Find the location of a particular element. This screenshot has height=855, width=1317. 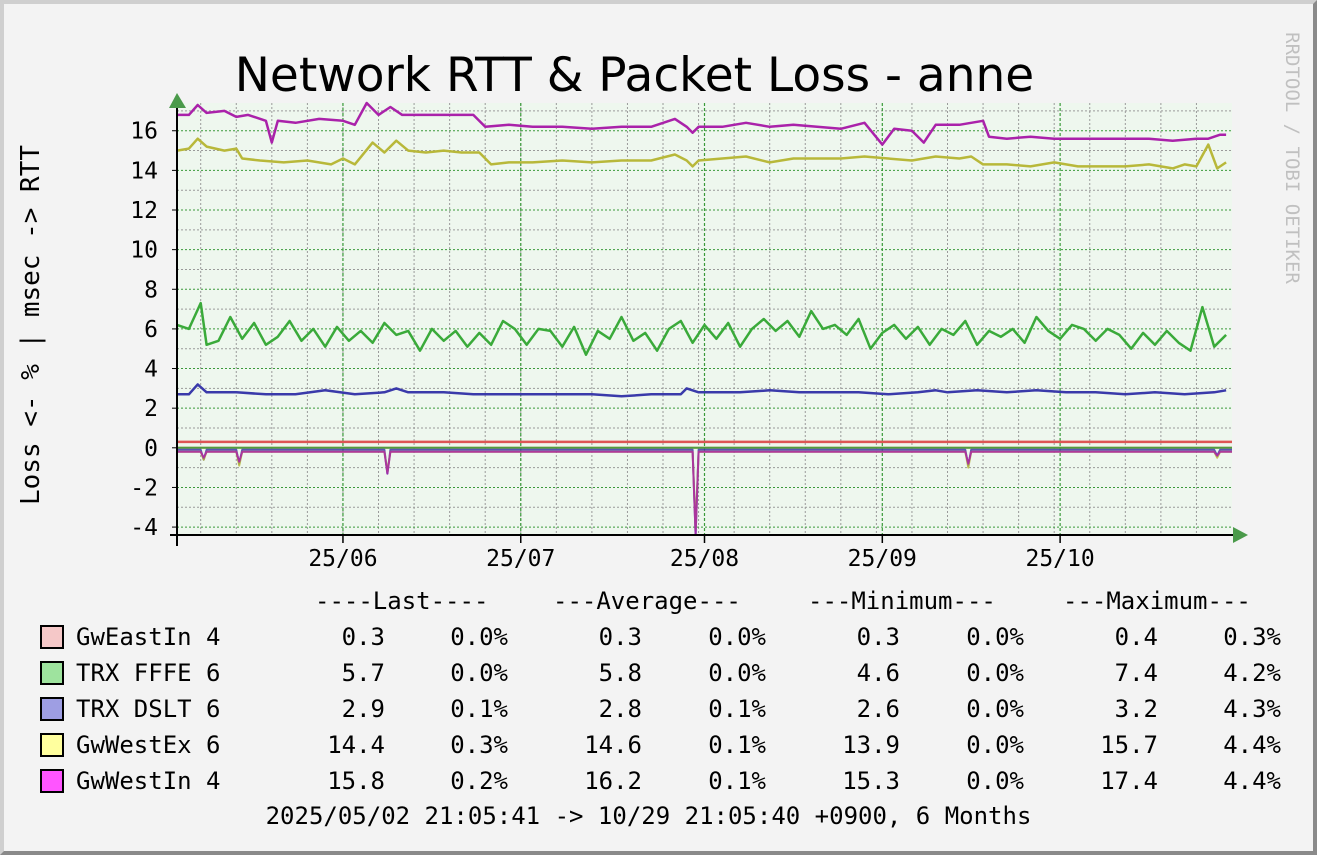

y-tick-label: 4 is located at coordinates (151, 370).